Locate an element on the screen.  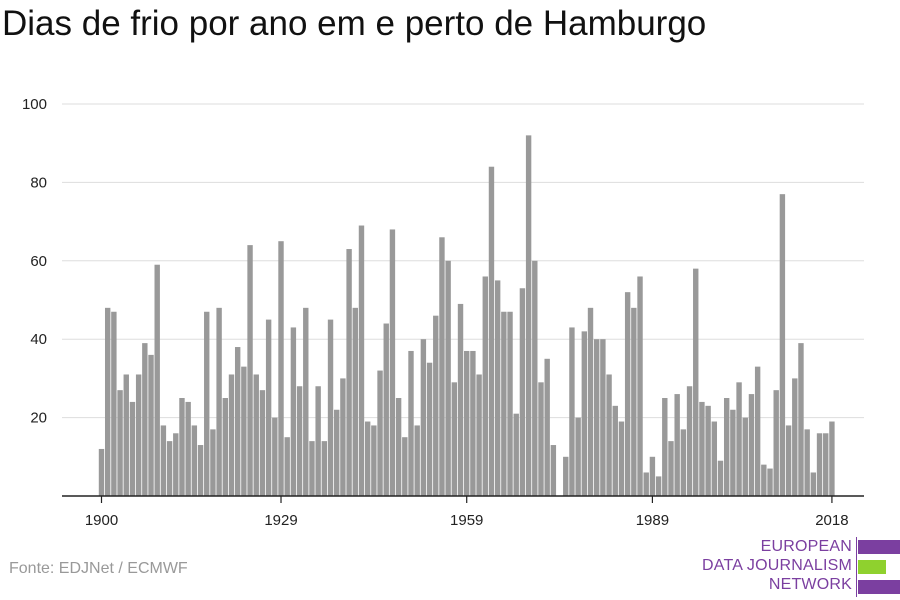
bar-1955 is located at coordinates (442, 366).